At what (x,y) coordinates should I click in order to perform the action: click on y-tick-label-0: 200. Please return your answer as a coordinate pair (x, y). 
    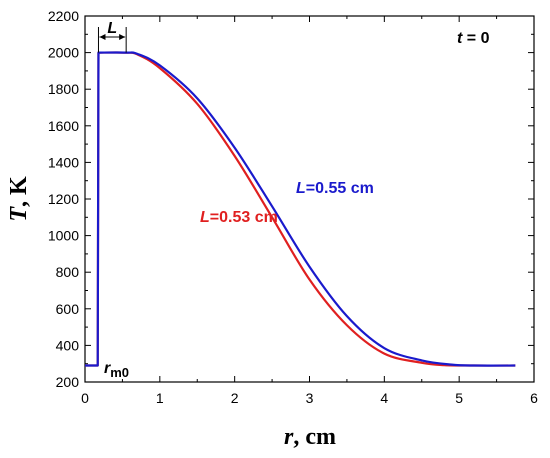
    Looking at the image, I should click on (68, 382).